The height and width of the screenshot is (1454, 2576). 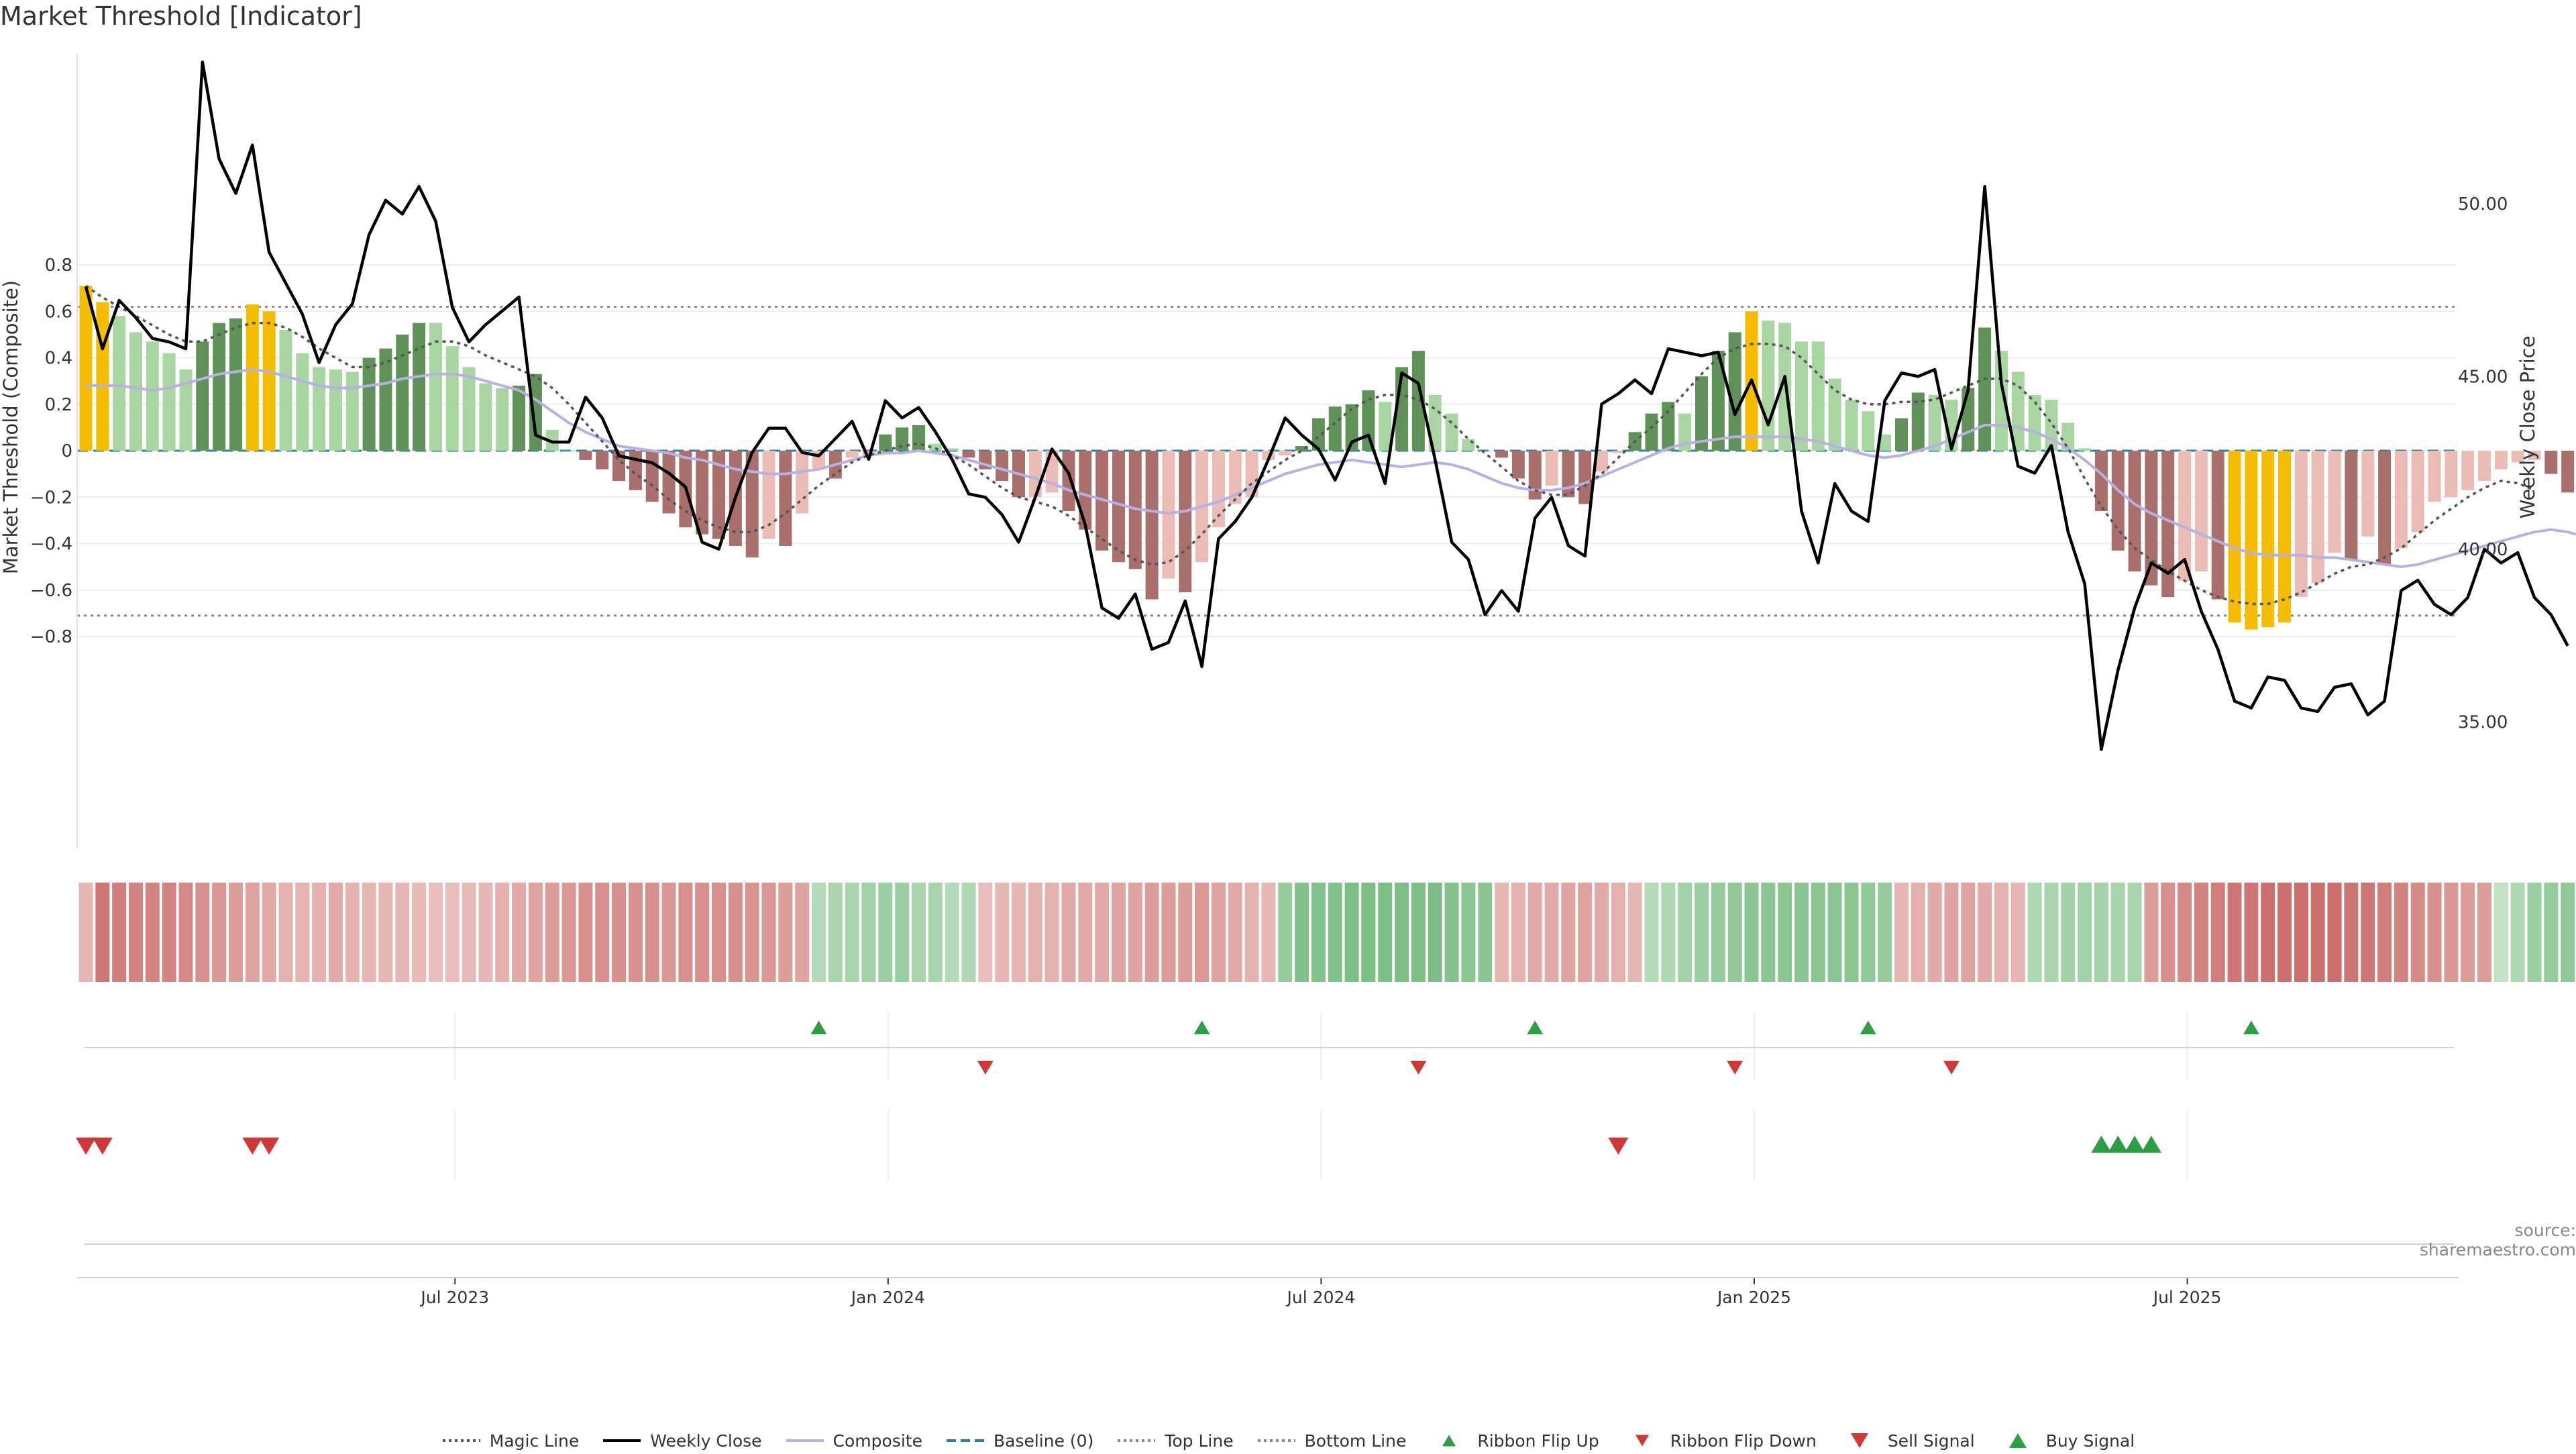 I want to click on legend-item: Buy Signal, so click(x=2066, y=1441).